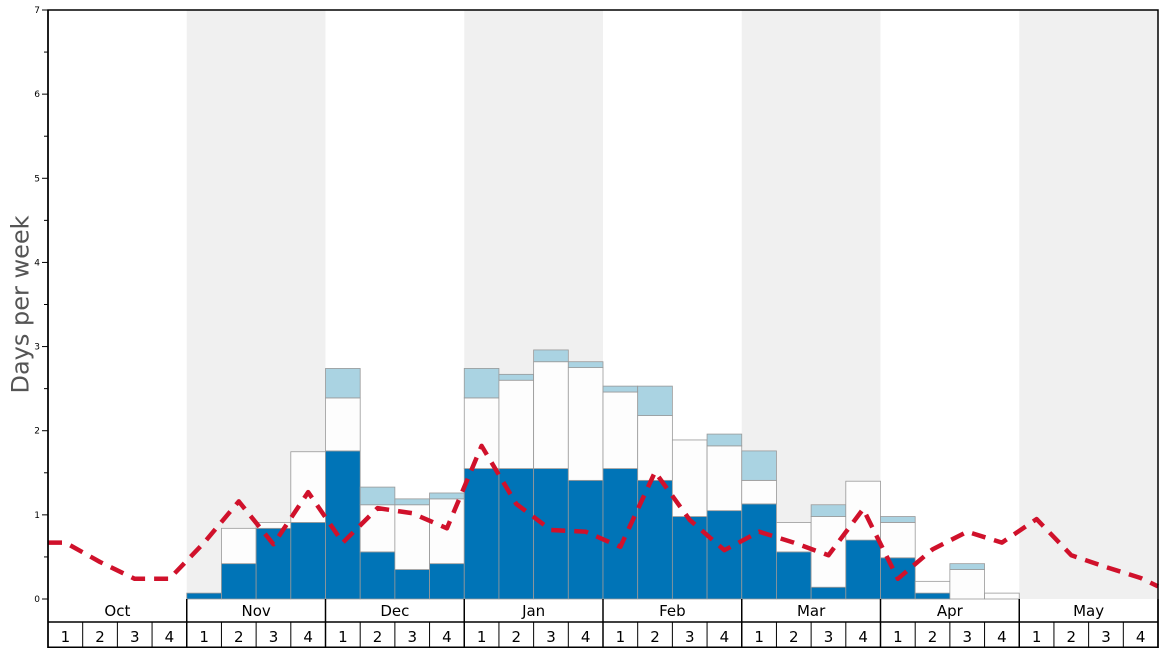  I want to click on y-tick-label: 0, so click(37, 600).